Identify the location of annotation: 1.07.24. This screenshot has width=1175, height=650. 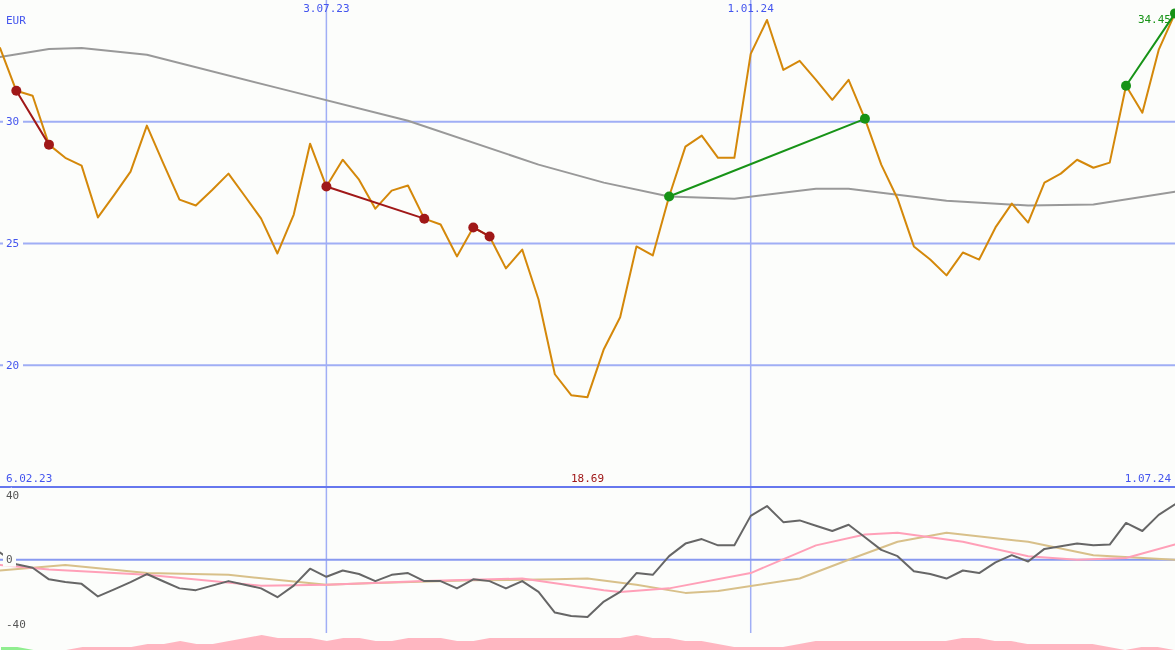
(1148, 478).